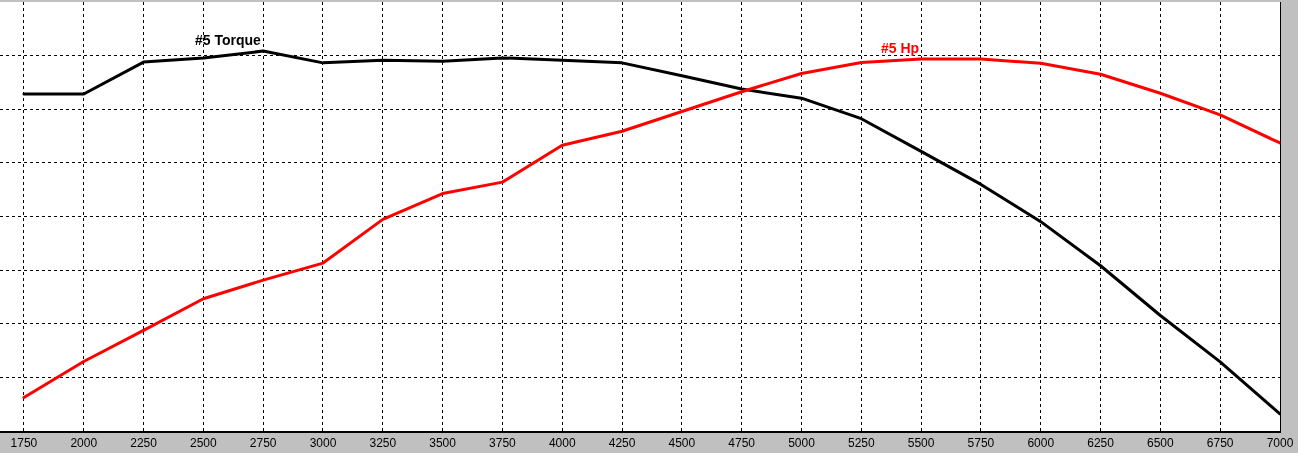 This screenshot has width=1298, height=453. I want to click on x-tick-label: 6250, so click(1101, 443).